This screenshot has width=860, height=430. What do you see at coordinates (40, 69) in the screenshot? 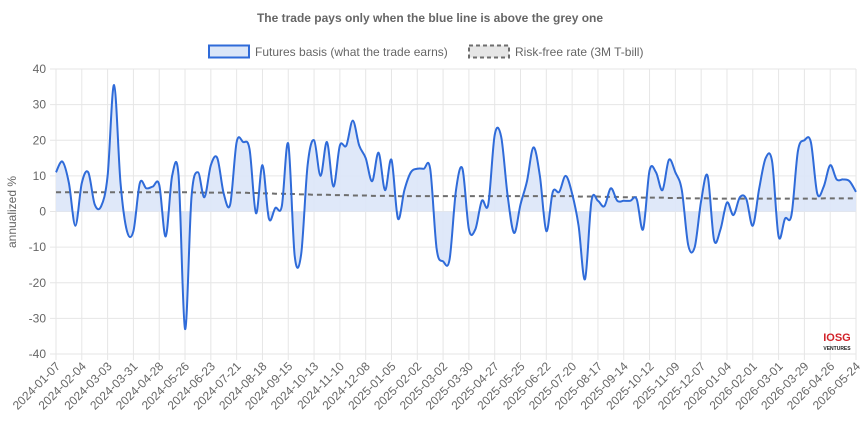
I see `y-tick-label: 40` at bounding box center [40, 69].